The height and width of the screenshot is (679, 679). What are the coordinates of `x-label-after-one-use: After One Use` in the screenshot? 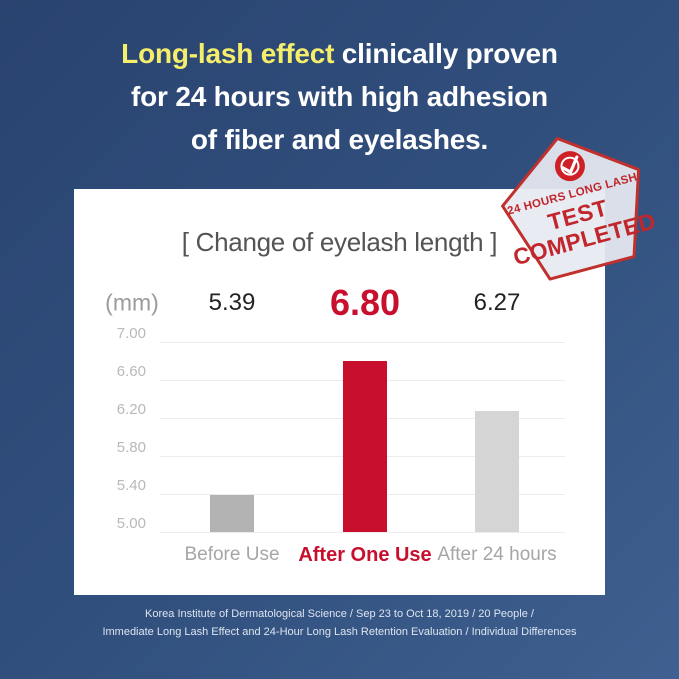 It's located at (365, 555).